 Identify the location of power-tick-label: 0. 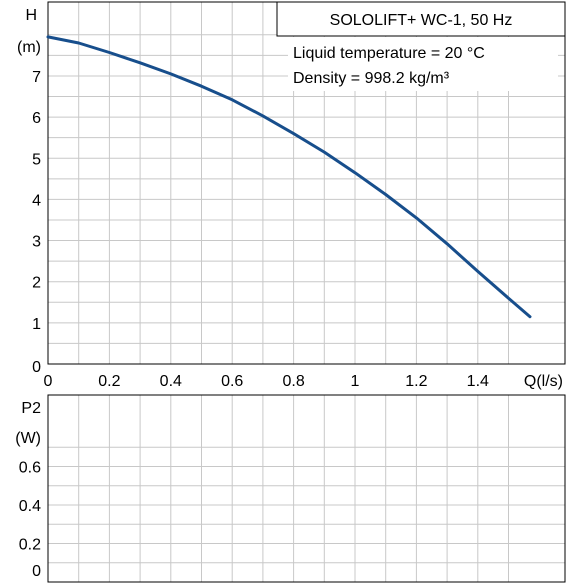
(36, 571).